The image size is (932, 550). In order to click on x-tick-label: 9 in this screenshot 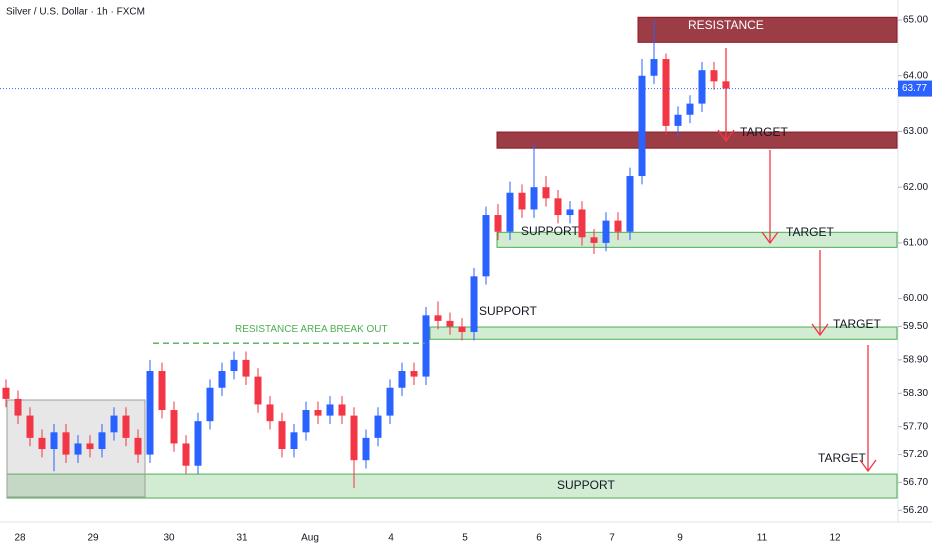, I will do `click(680, 538)`.